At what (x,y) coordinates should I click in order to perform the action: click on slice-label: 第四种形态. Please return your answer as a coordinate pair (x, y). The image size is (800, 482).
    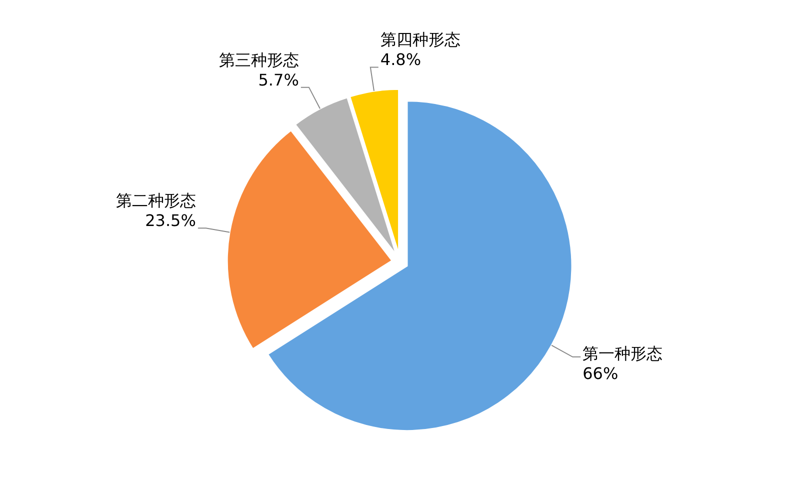
    Looking at the image, I should click on (420, 40).